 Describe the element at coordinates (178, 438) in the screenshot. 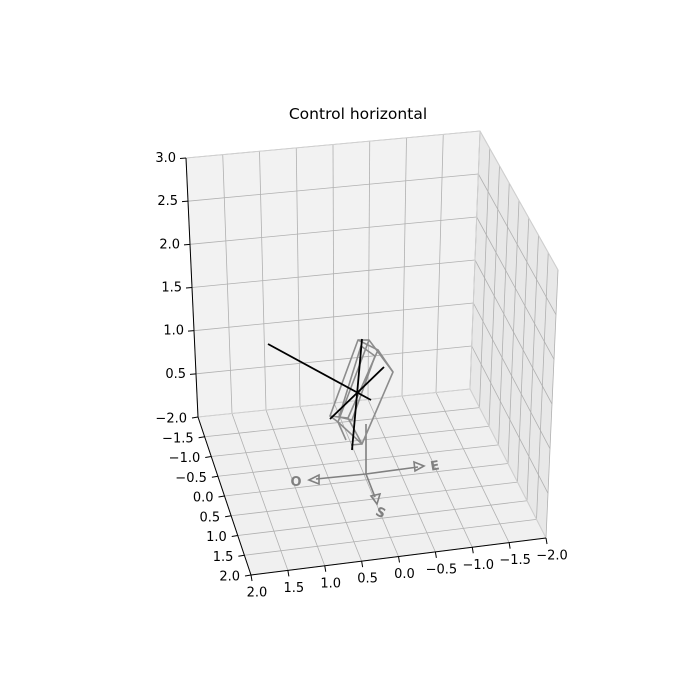

I see `y-tick-label: −1.5` at that location.